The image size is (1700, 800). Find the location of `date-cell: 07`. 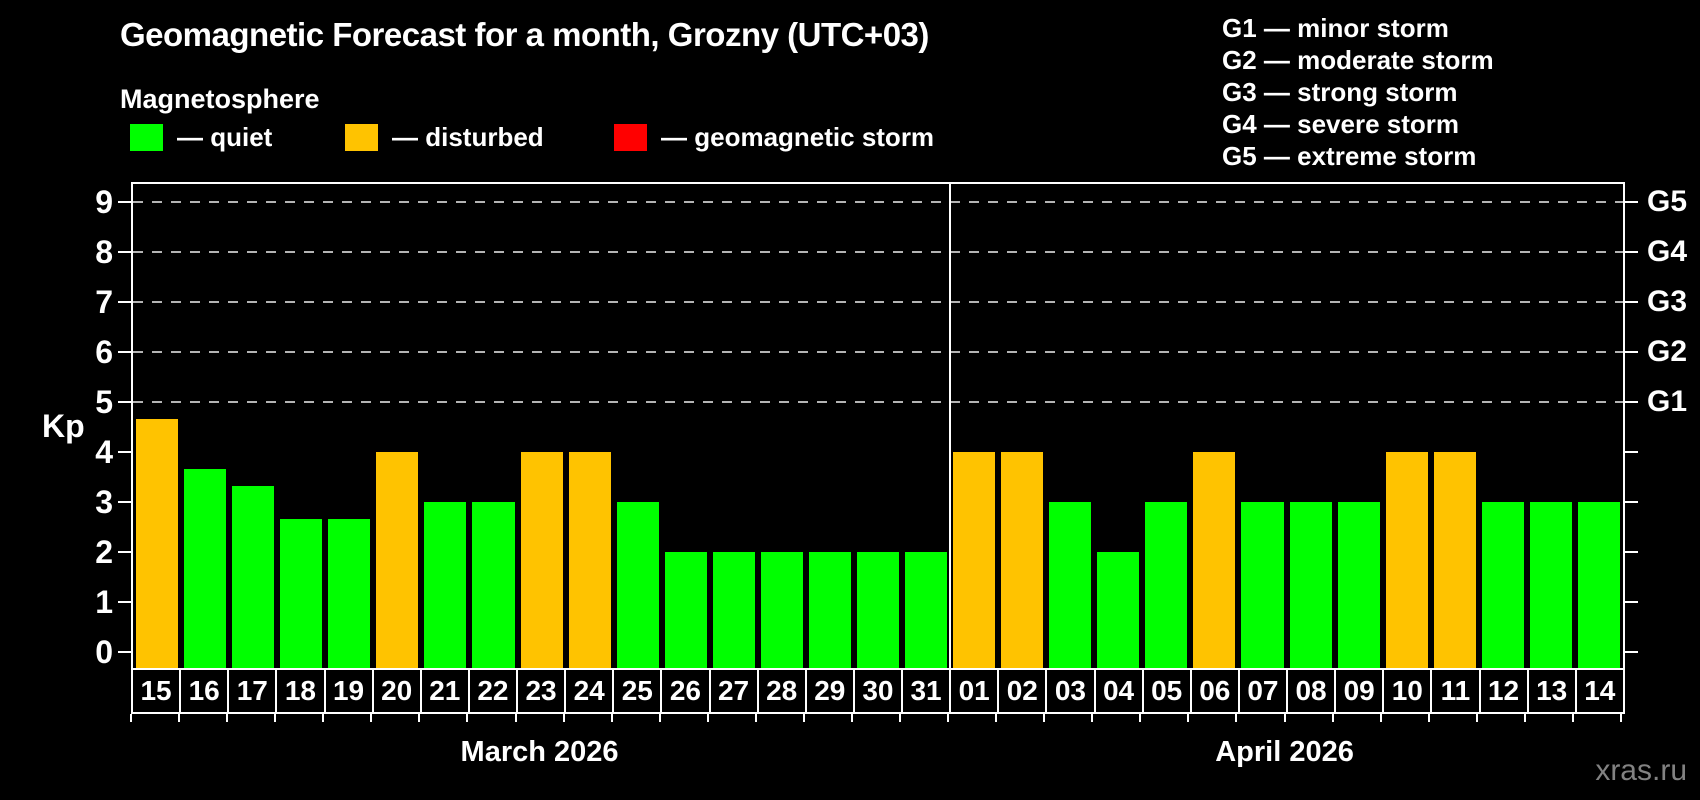

date-cell: 07 is located at coordinates (1264, 691).